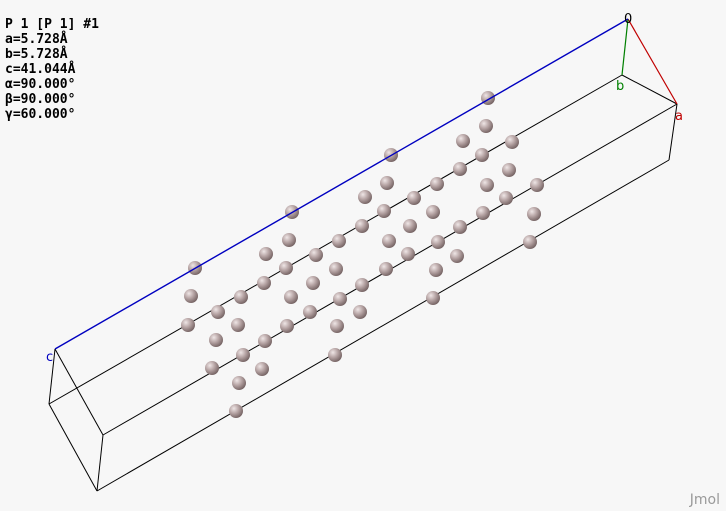  Describe the element at coordinates (40, 114) in the screenshot. I see `cell-gamma-label: γ=60.000°` at that location.